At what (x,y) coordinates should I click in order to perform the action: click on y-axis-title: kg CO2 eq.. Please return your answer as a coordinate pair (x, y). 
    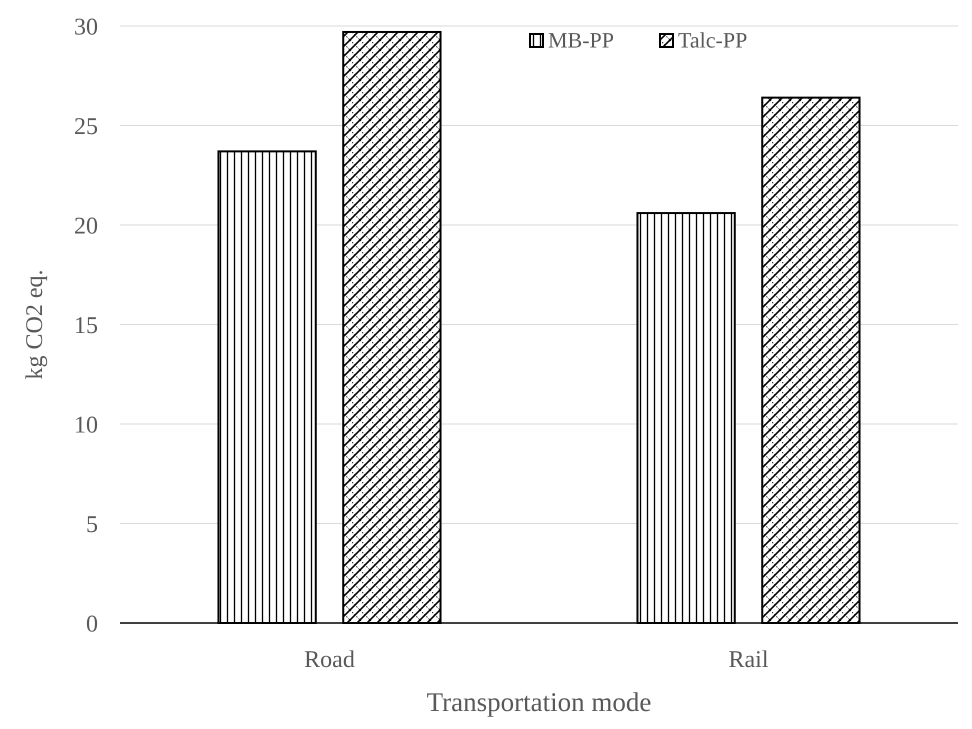
    Looking at the image, I should click on (35, 325).